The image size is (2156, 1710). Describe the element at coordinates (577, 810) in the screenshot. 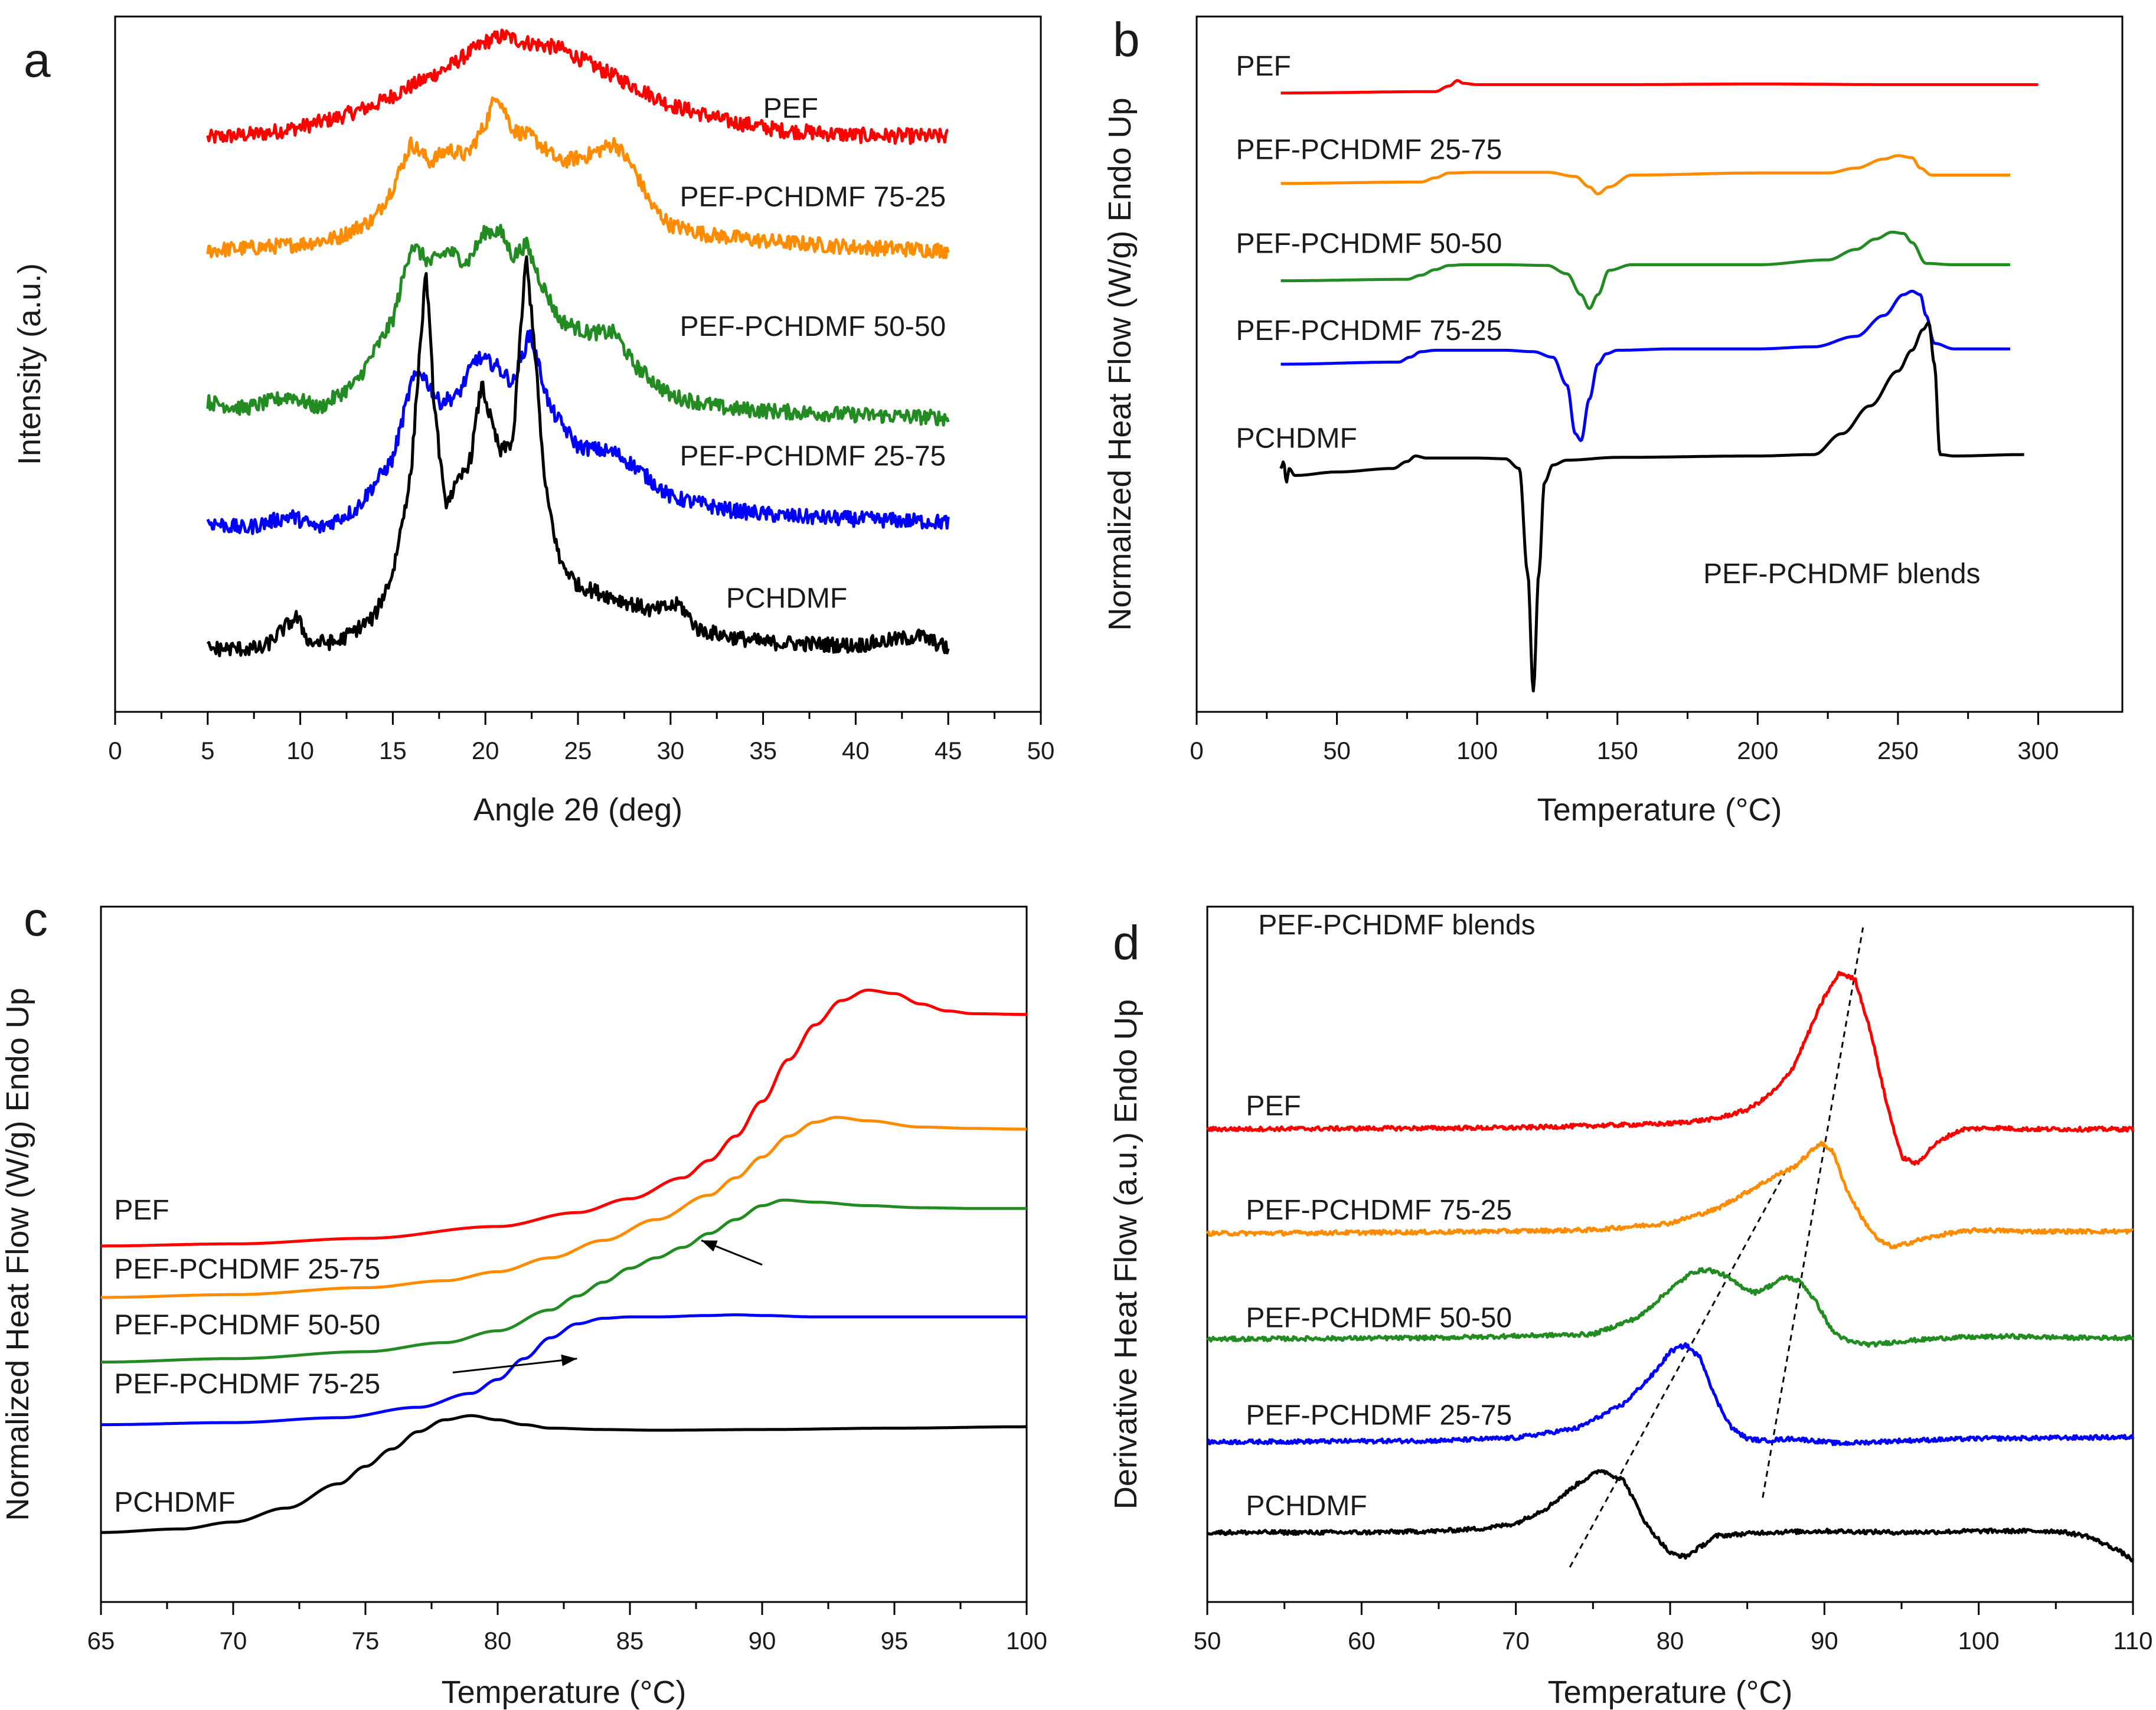

I see `x-axis-title-a: Angle 2θ (deg)` at that location.